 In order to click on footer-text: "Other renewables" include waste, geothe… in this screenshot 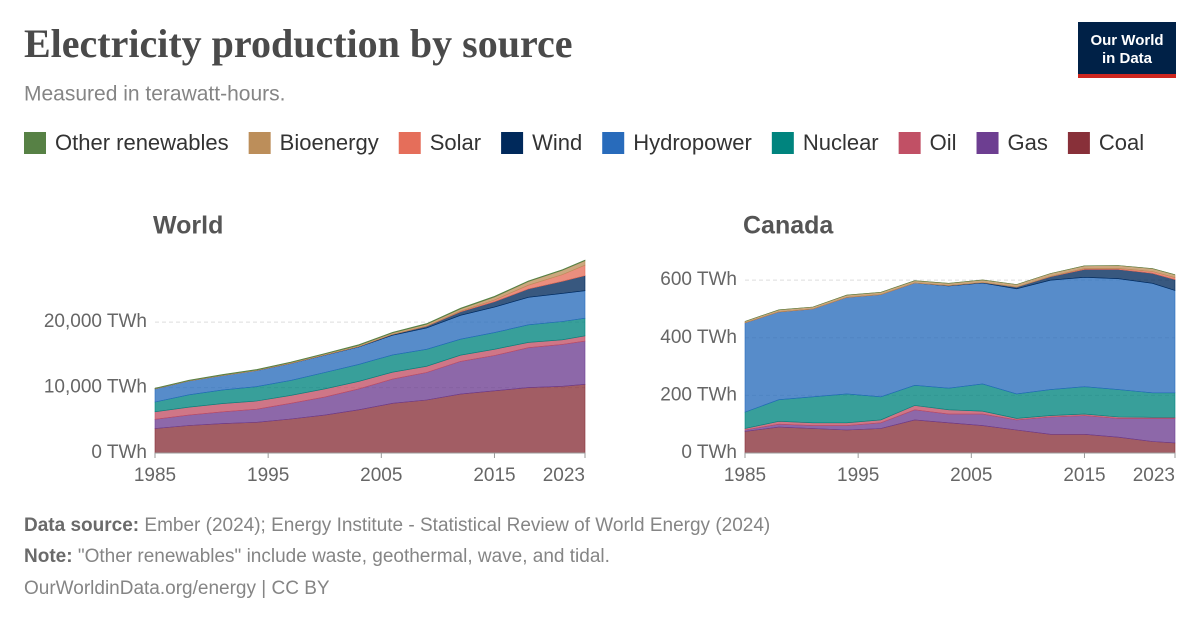, I will do `click(344, 556)`.